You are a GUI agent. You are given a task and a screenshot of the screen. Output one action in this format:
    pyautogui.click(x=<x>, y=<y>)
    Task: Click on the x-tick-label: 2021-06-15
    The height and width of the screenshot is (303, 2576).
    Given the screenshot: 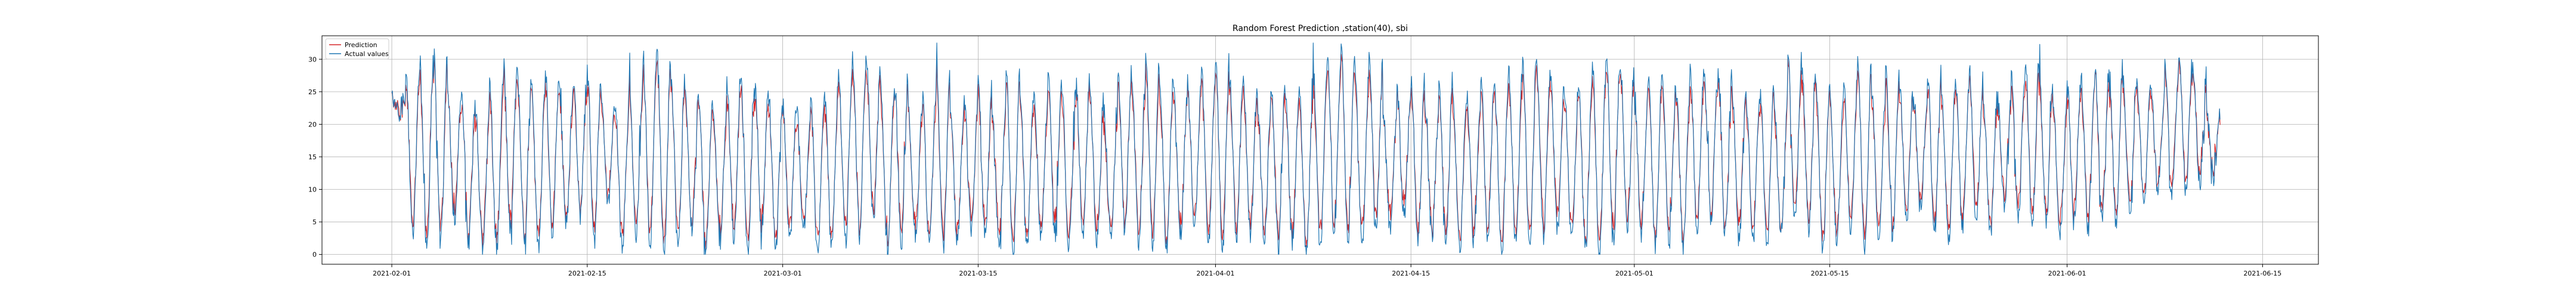 What is the action you would take?
    pyautogui.click(x=2262, y=273)
    